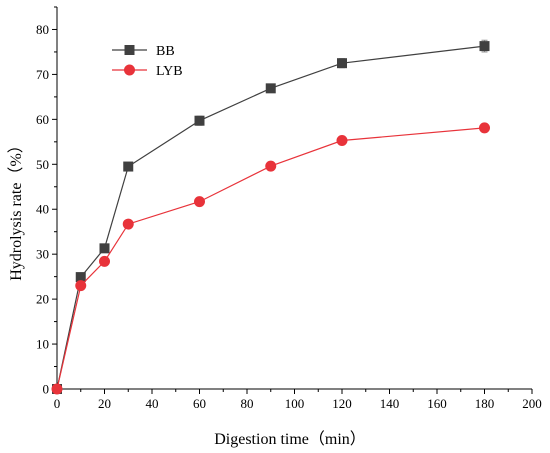 The height and width of the screenshot is (453, 550). Describe the element at coordinates (165, 51) in the screenshot. I see `legend-label: BB` at that location.